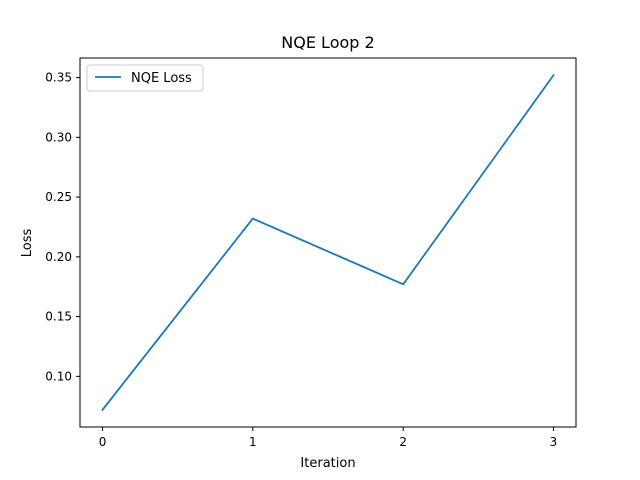  I want to click on y-tick-label-2: 0.20, so click(58, 257).